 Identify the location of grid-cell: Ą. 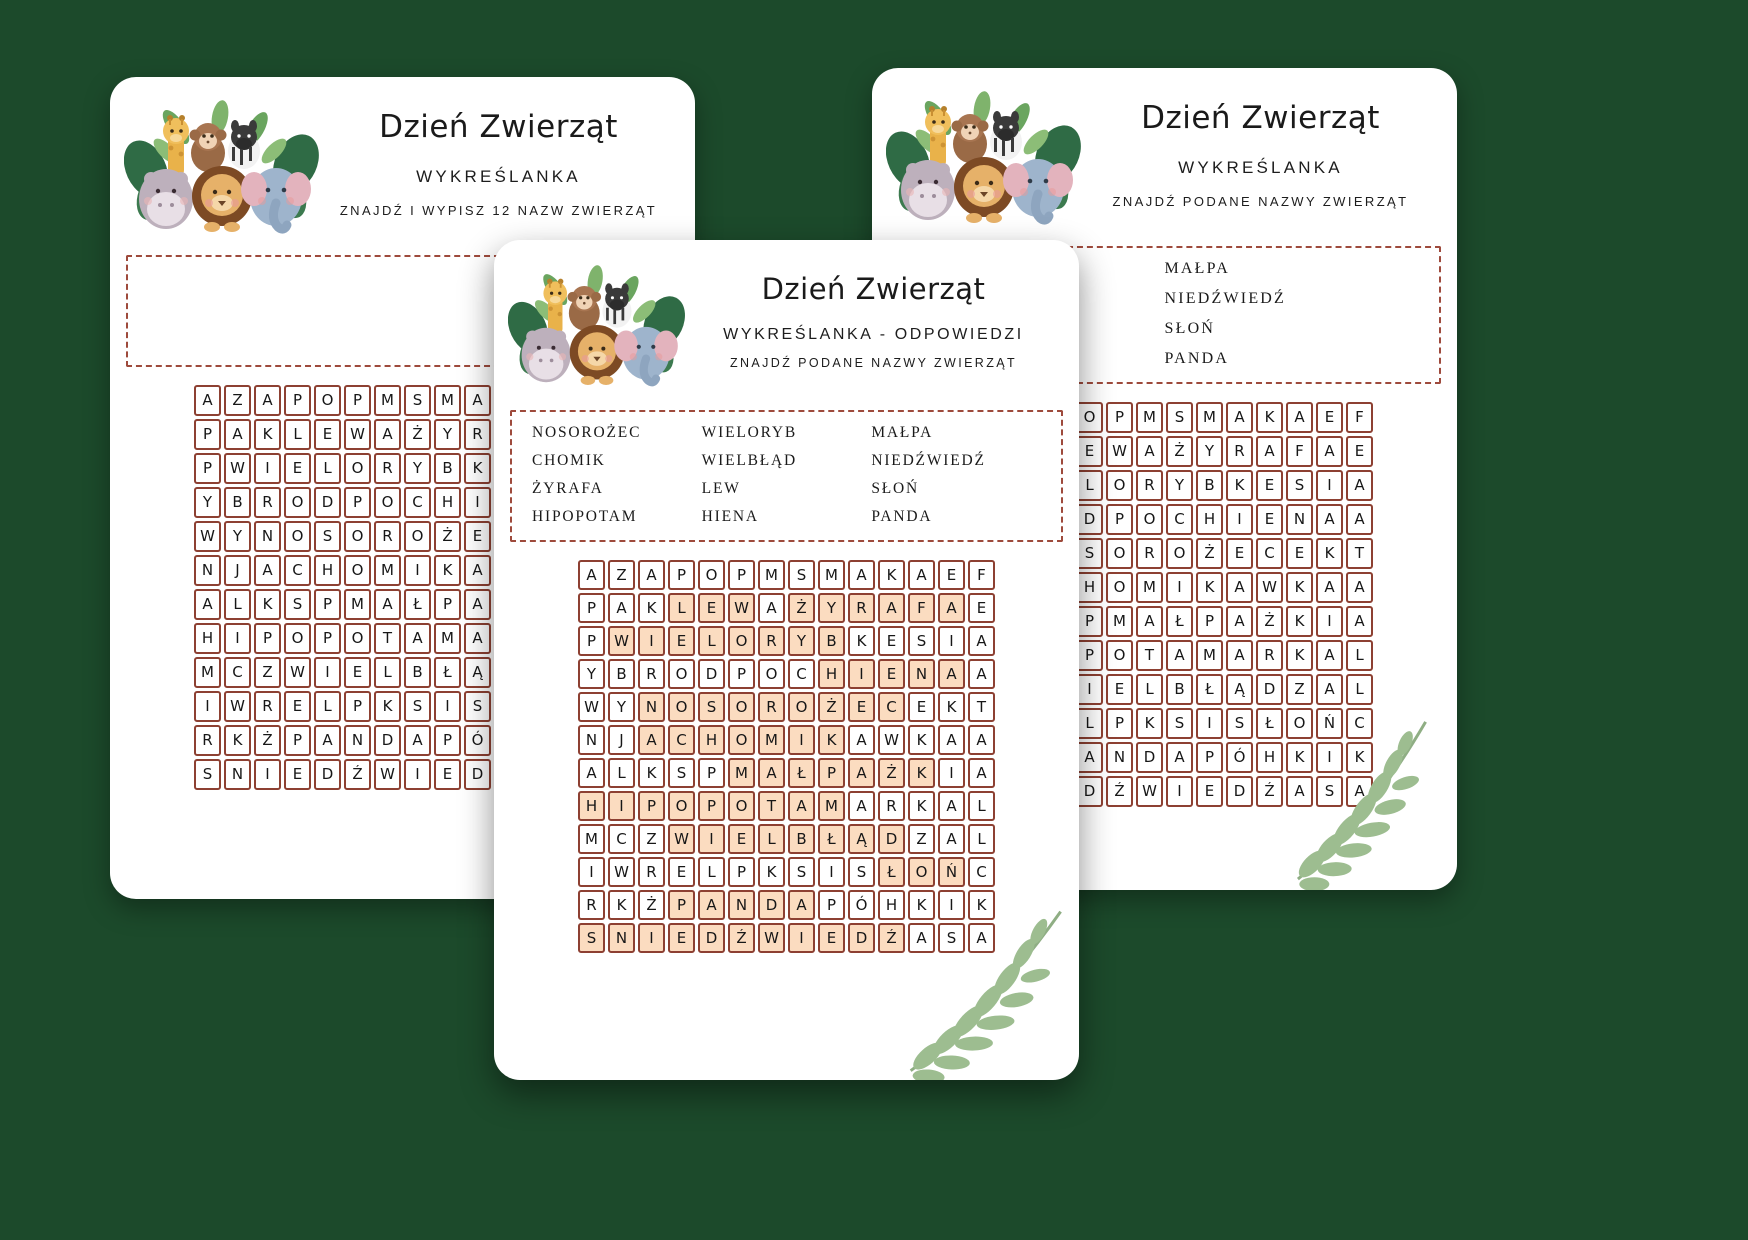
(861, 838).